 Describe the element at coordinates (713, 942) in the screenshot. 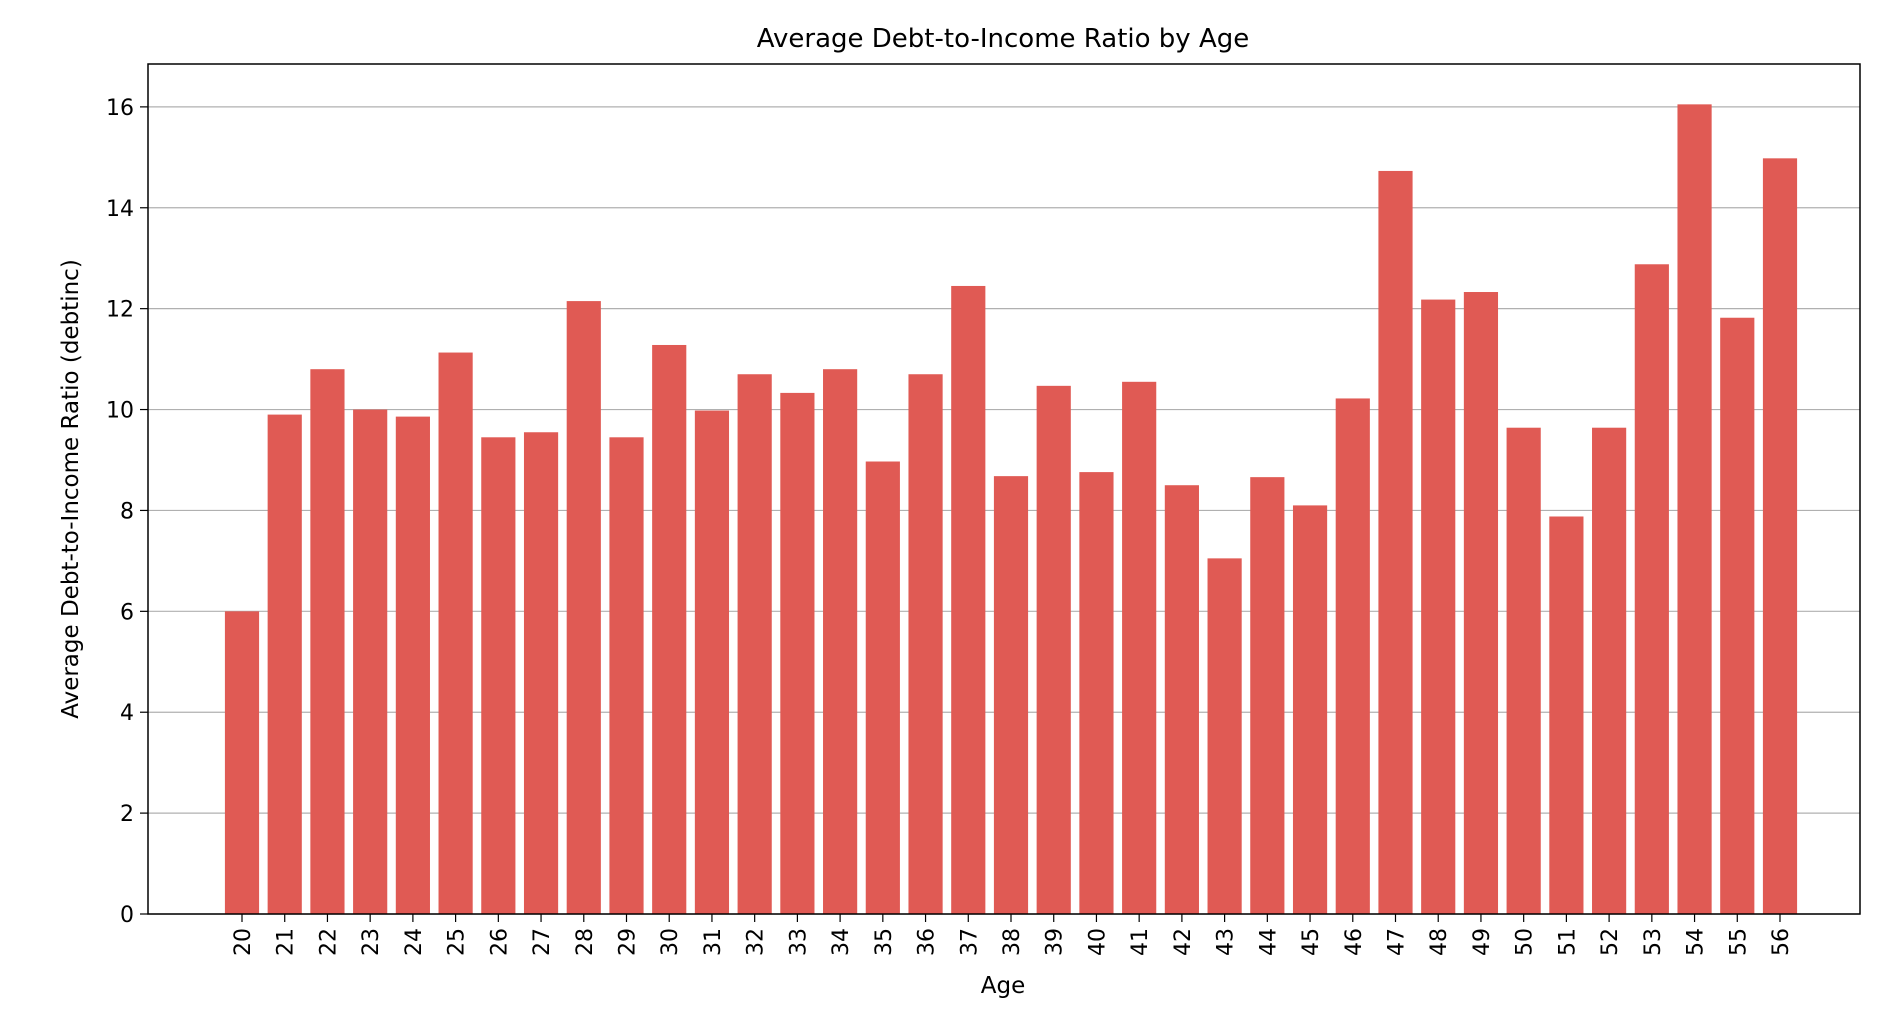

I see `x-tick-label: 31` at that location.